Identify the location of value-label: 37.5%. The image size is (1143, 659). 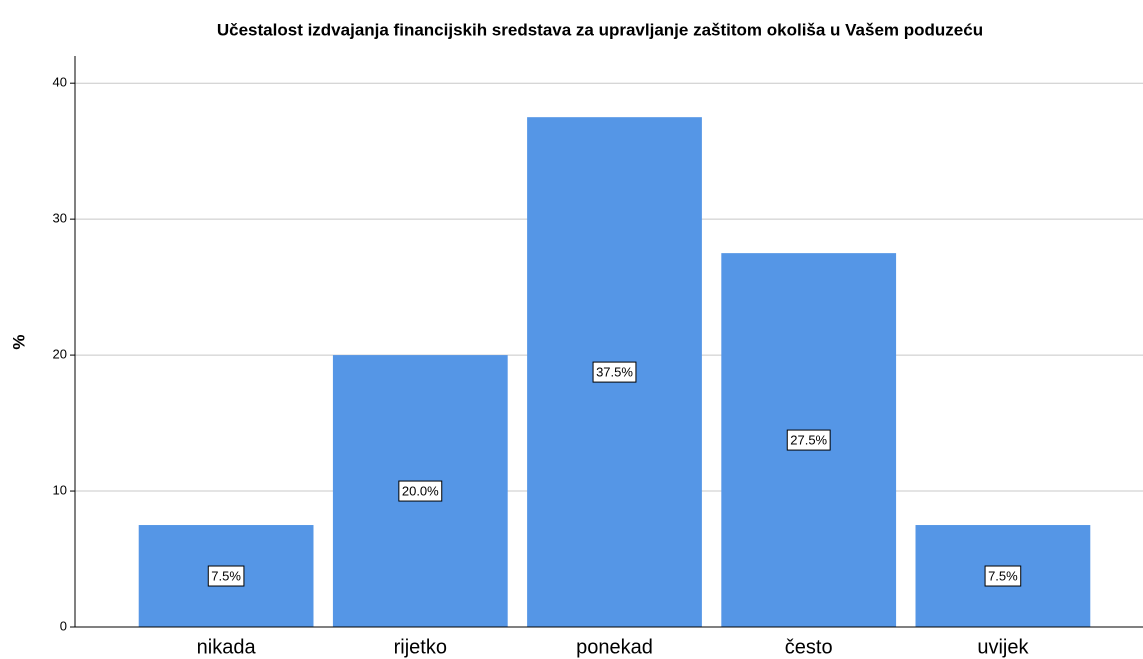
(614, 372).